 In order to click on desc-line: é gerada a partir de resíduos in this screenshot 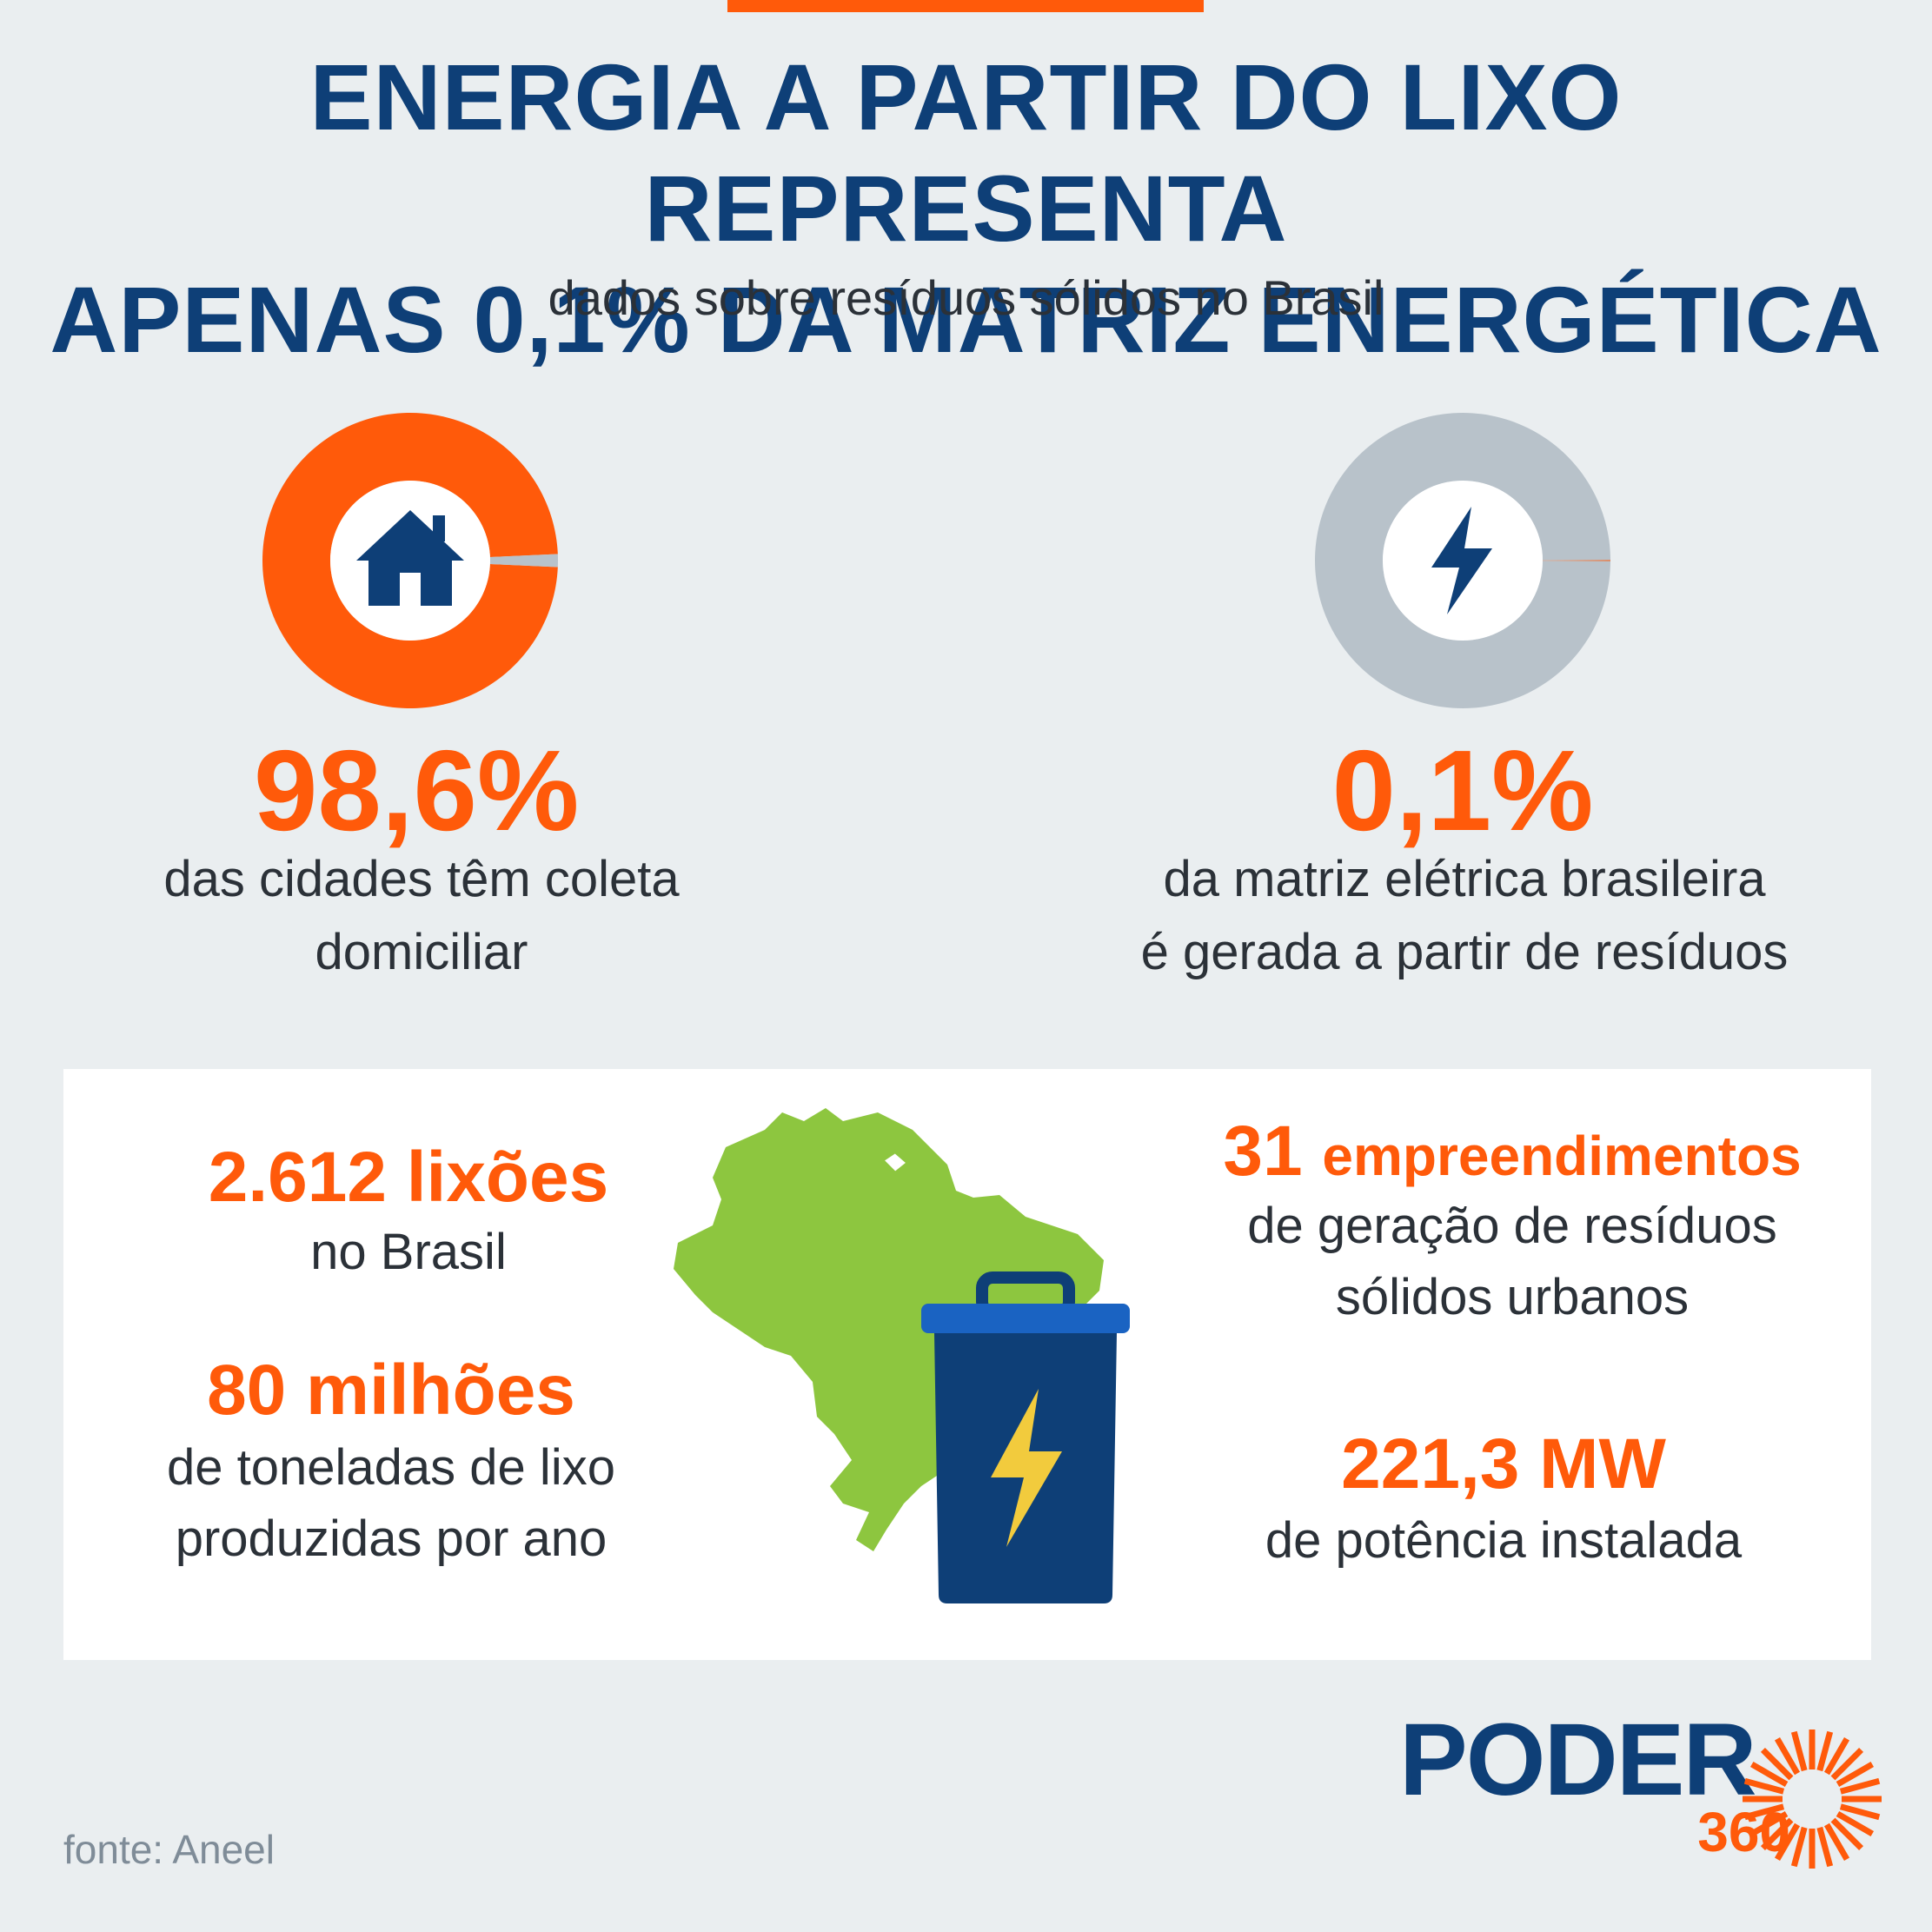, I will do `click(1464, 952)`.